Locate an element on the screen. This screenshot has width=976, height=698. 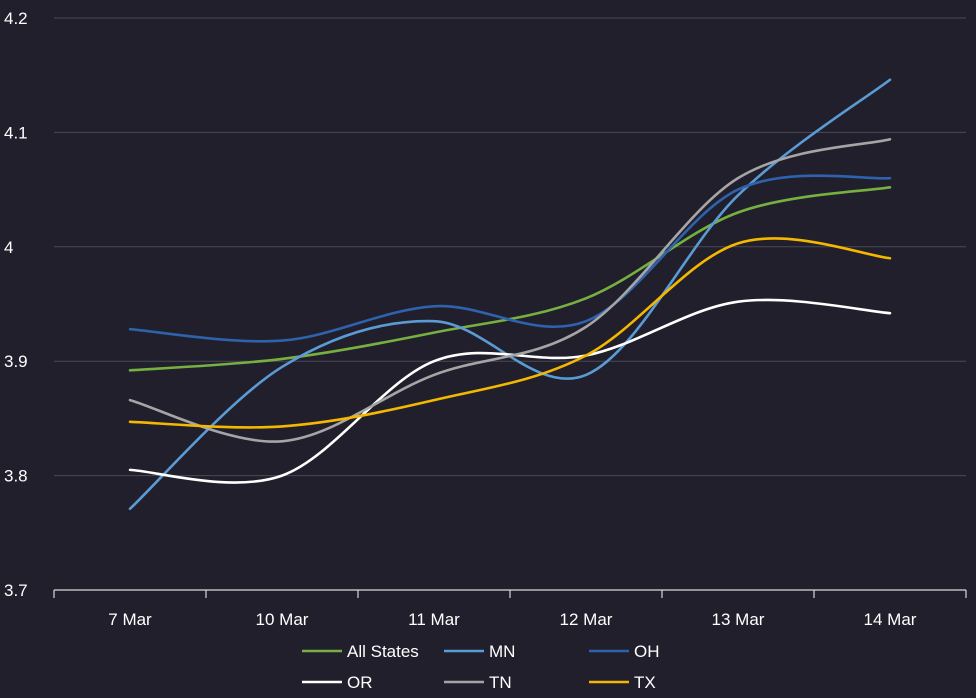
legend-label: TX is located at coordinates (645, 682).